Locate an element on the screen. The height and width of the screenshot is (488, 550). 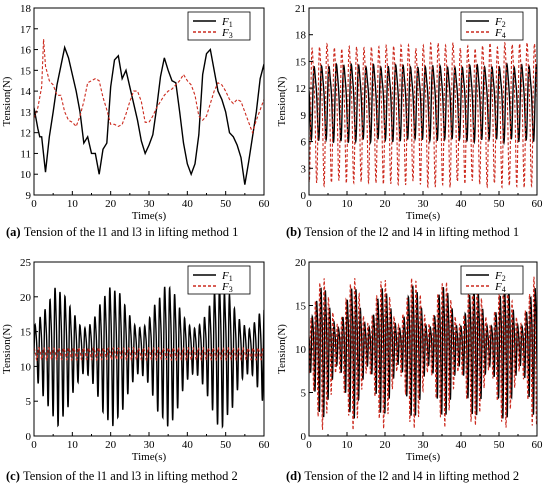
y-tick-label: 14 is located at coordinates (26, 92).